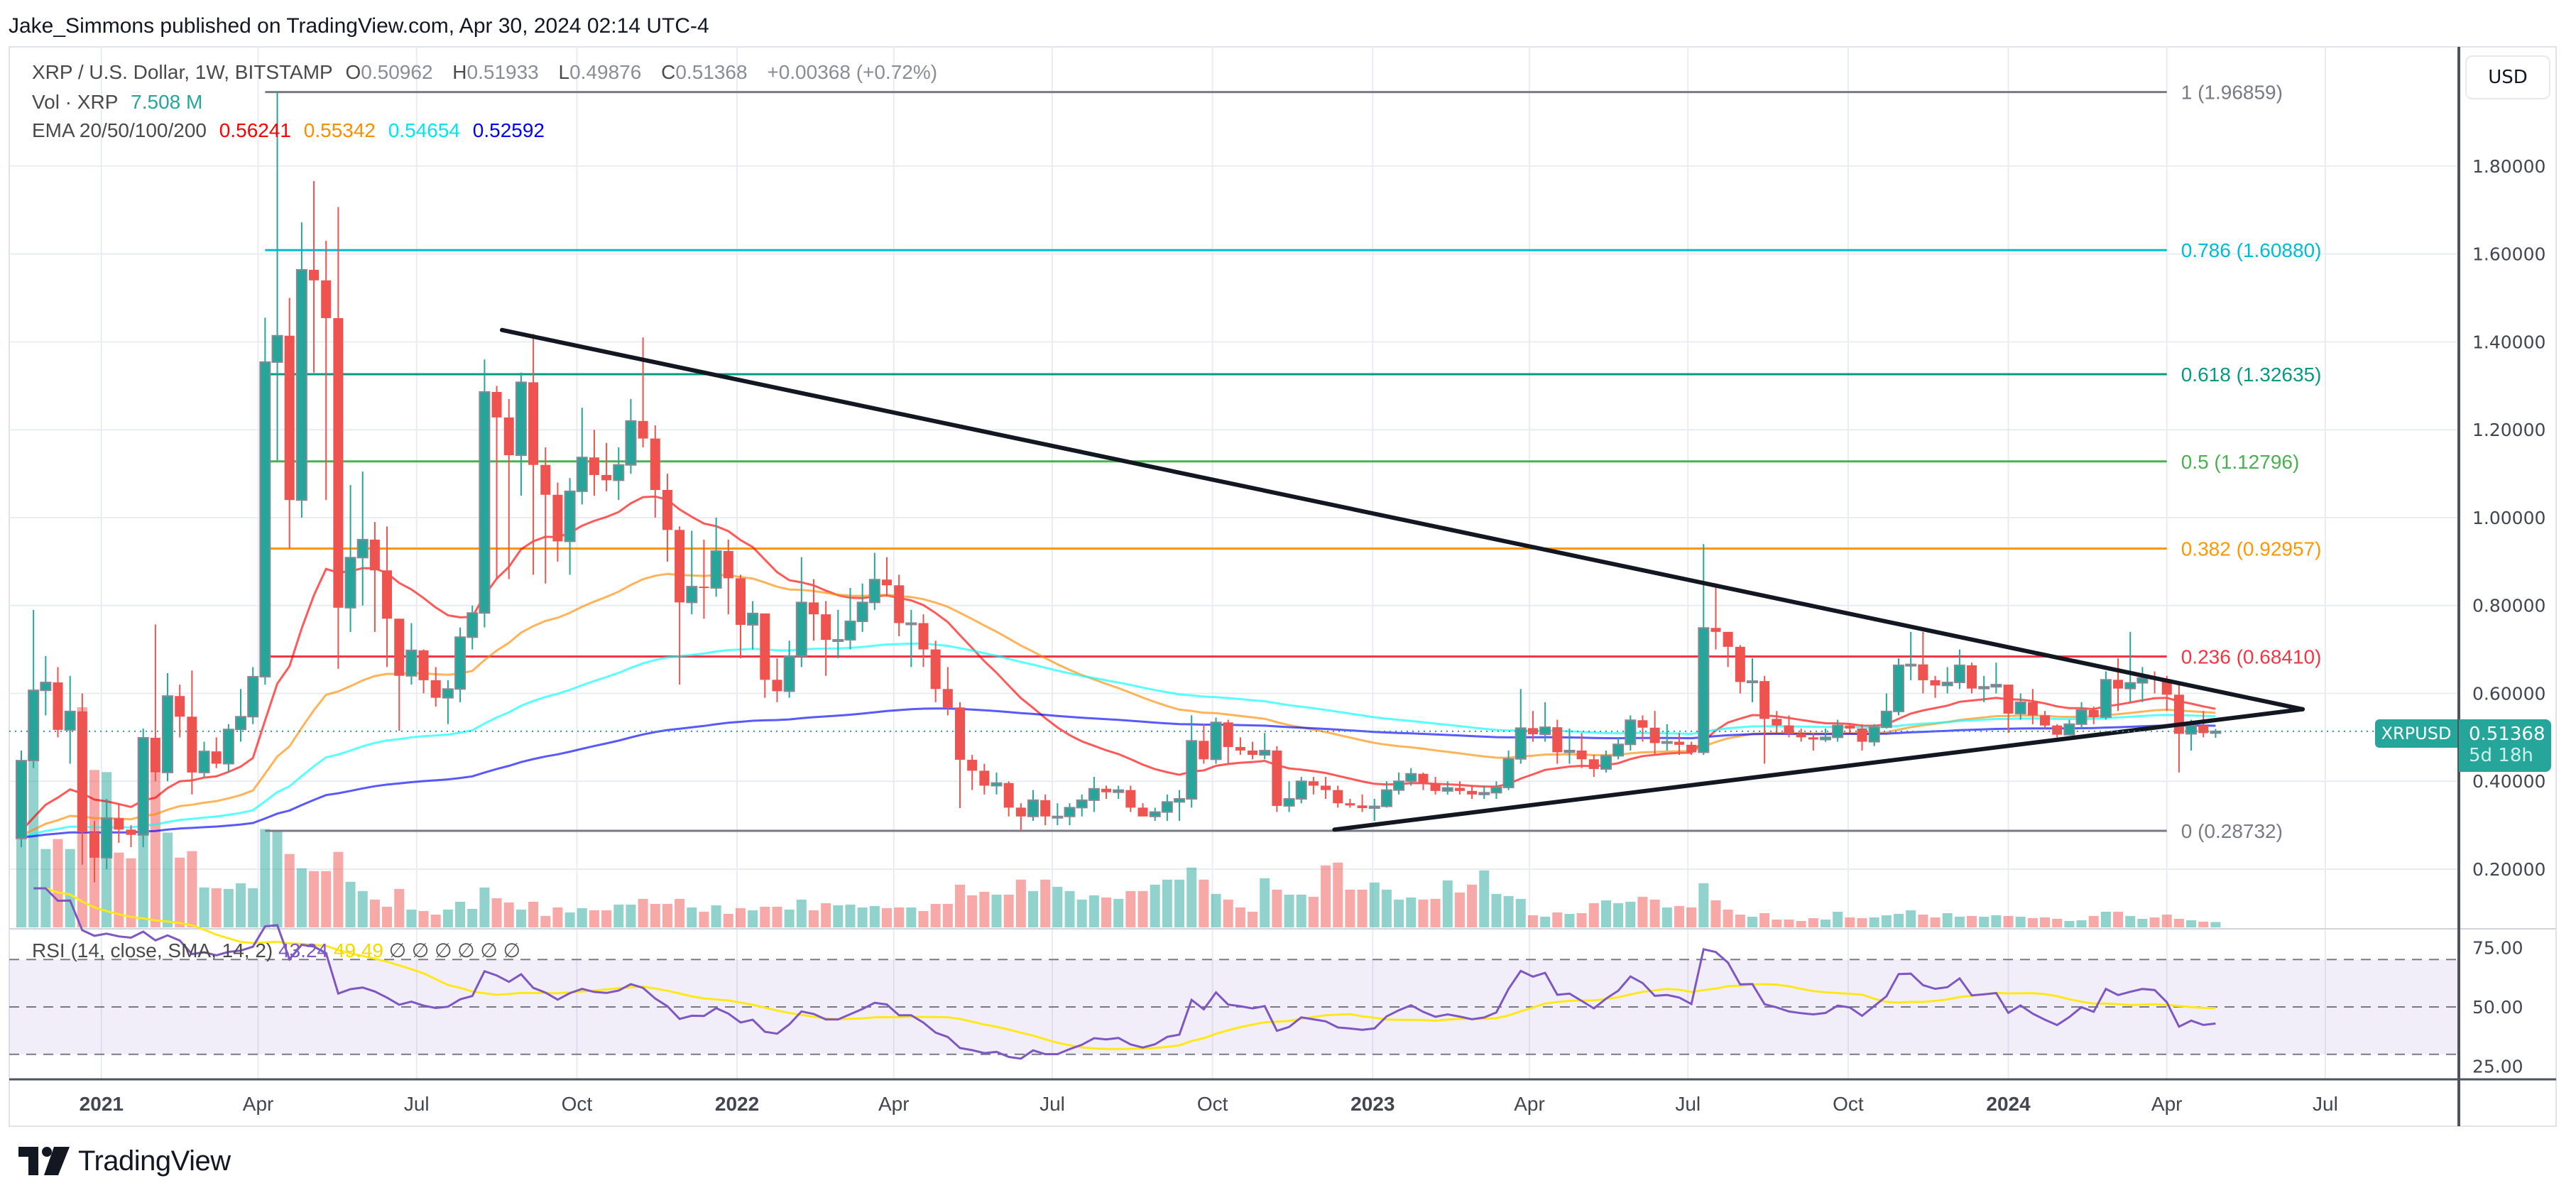 The image size is (2576, 1188). I want to click on time-axis-tick: 2024, so click(2008, 1104).